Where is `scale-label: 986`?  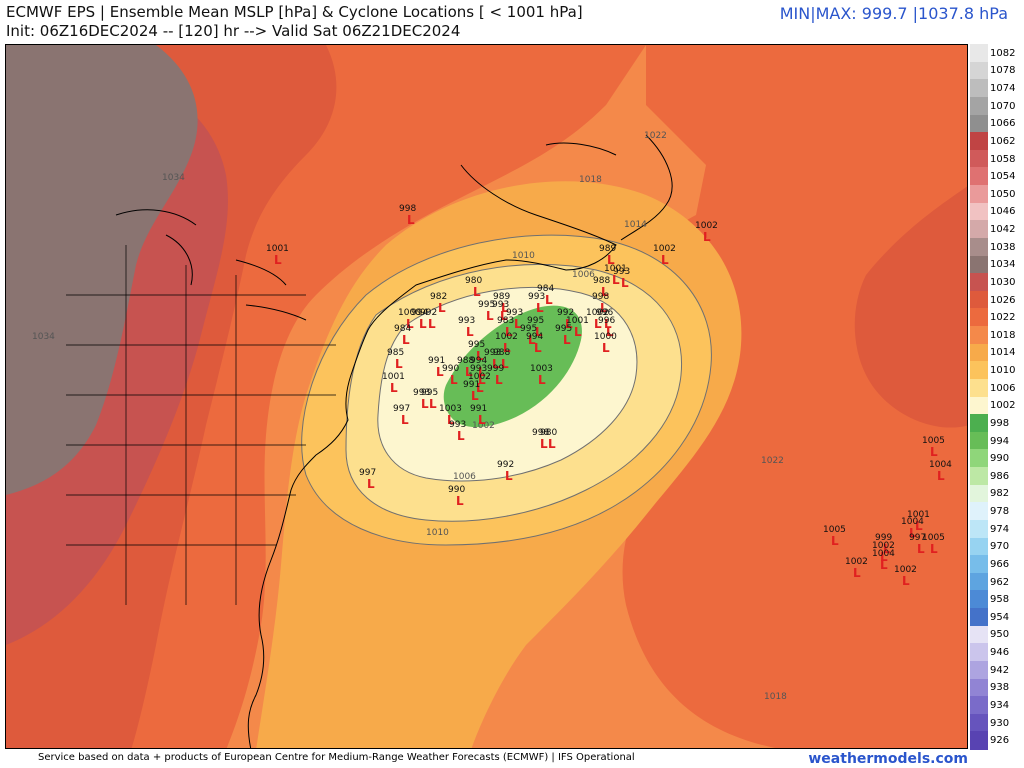
scale-label: 986 is located at coordinates (1000, 476).